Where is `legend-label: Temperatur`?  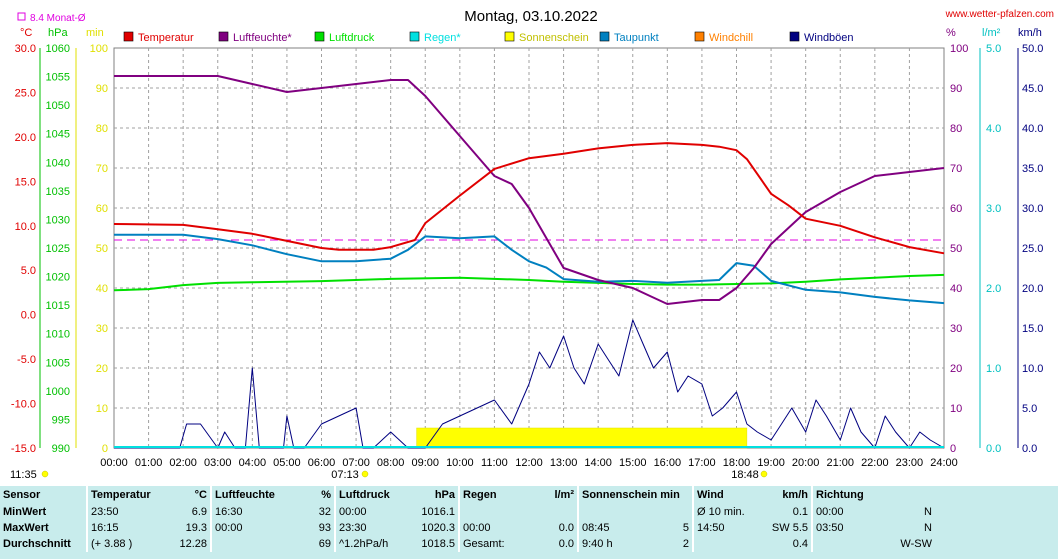 legend-label: Temperatur is located at coordinates (166, 38).